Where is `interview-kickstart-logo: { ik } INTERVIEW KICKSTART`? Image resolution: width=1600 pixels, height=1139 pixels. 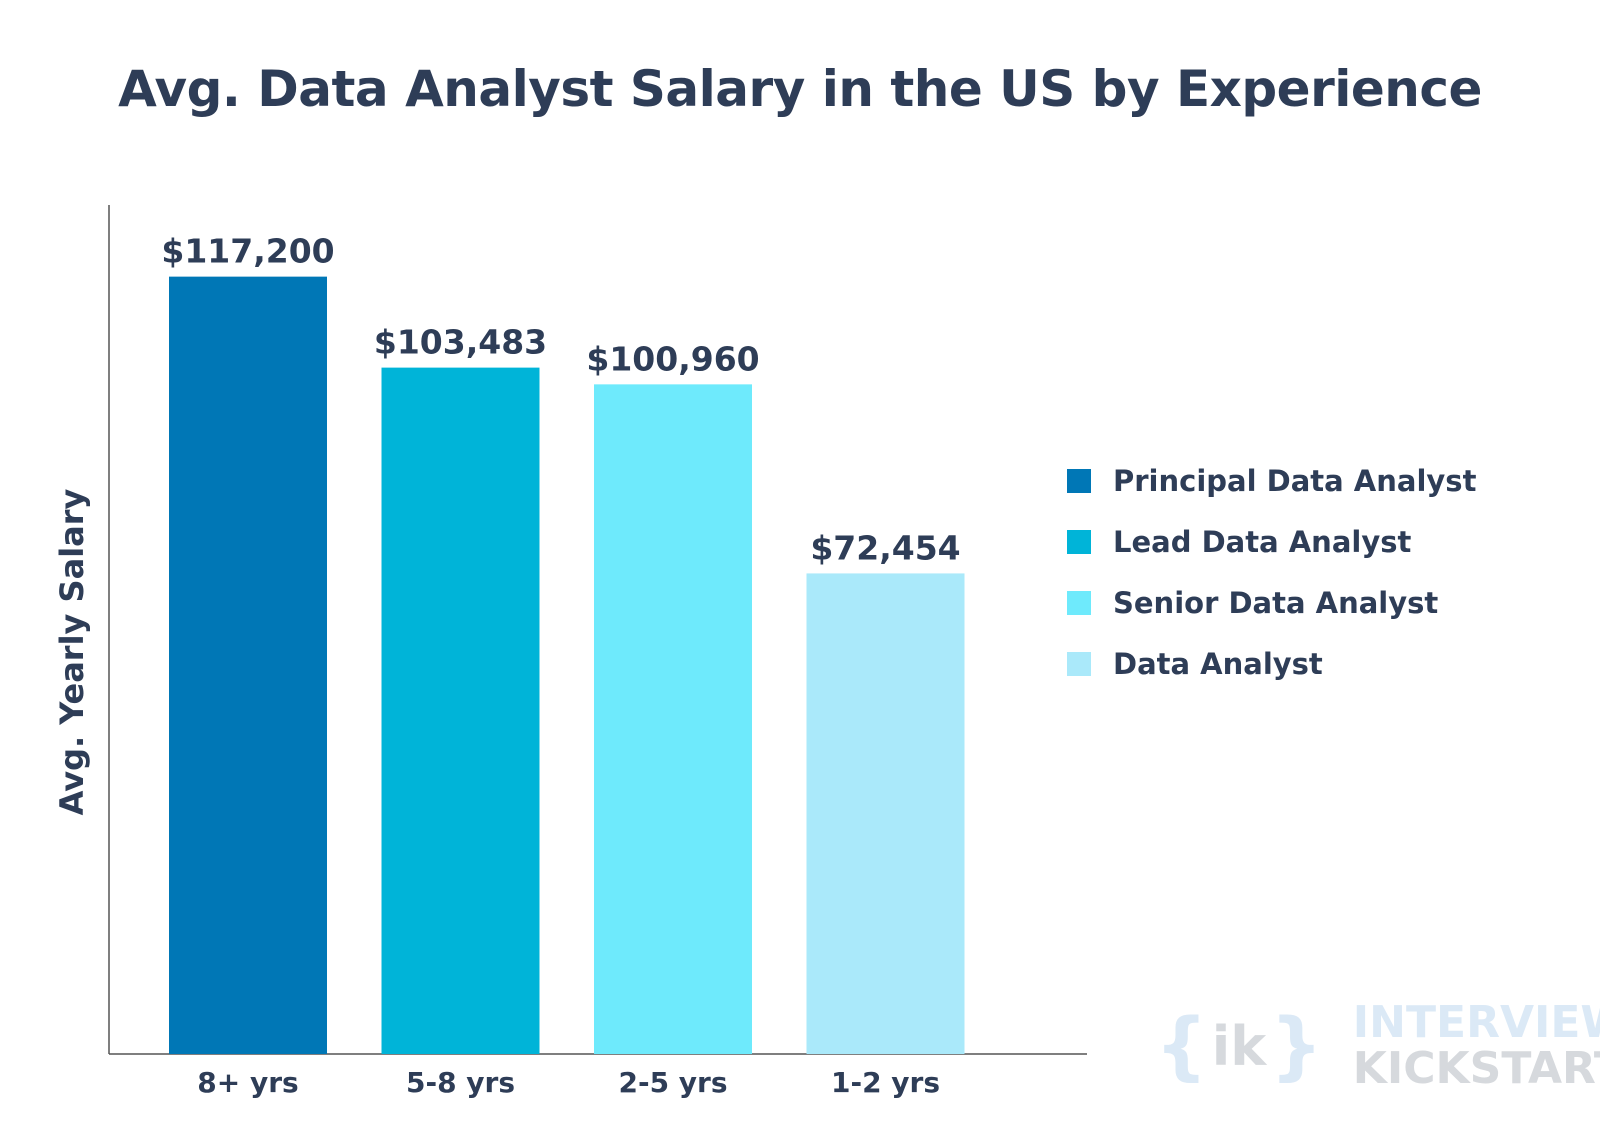 interview-kickstart-logo: { ik } INTERVIEW KICKSTART is located at coordinates (1377, 1046).